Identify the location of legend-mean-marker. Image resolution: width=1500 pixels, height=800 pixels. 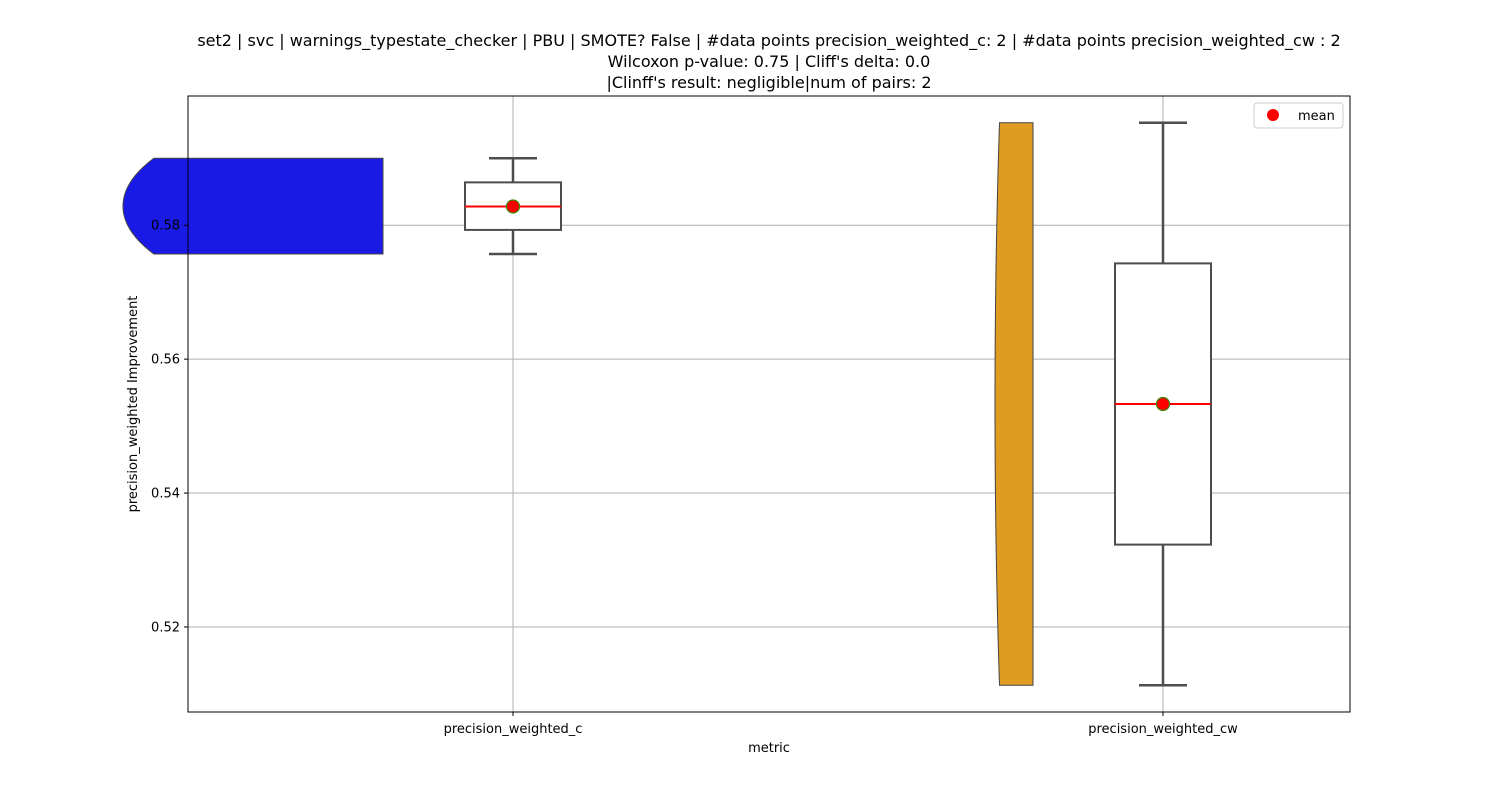
(1273, 115).